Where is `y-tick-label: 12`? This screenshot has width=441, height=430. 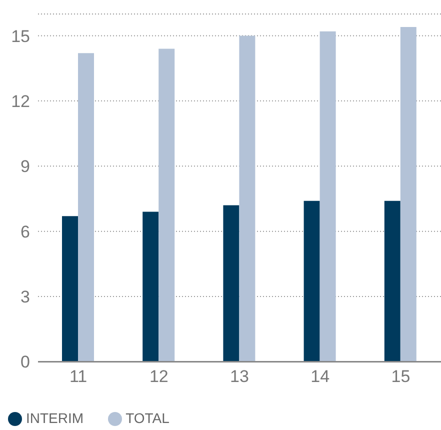
y-tick-label: 12 is located at coordinates (20, 101).